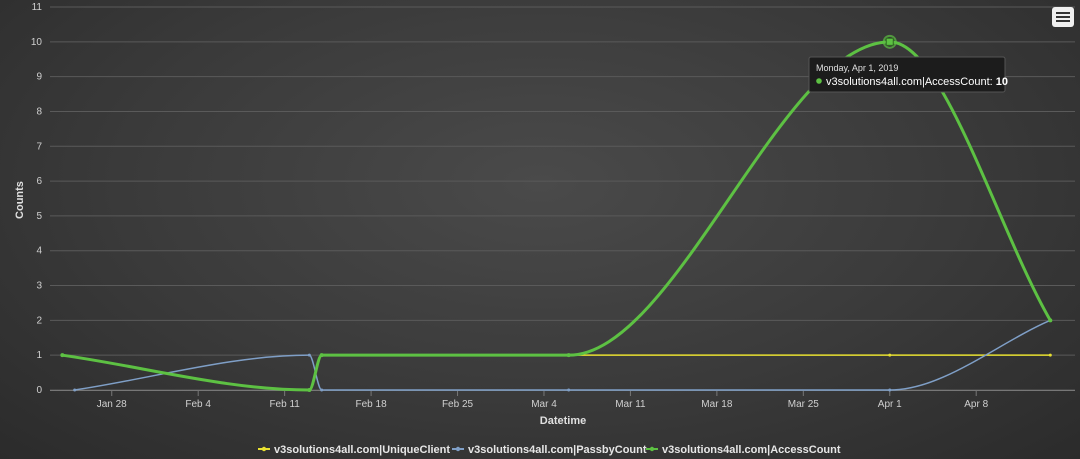 This screenshot has height=459, width=1080. Describe the element at coordinates (976, 404) in the screenshot. I see `x-tick-label: Apr 8` at that location.